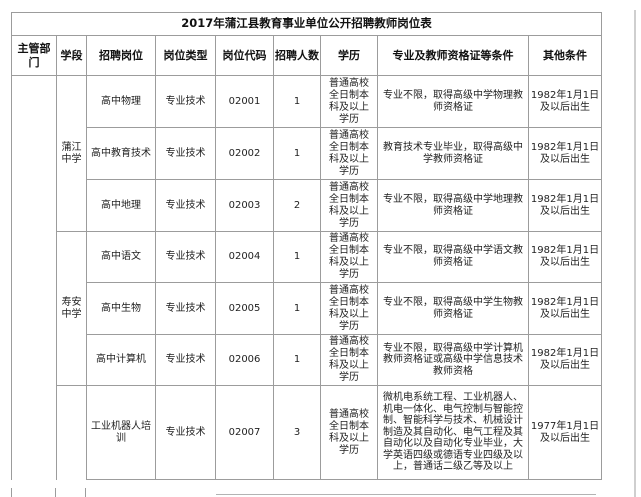 Image resolution: width=641 pixels, height=497 pixels. I want to click on cell-qualification: 专业不限，取得高级中学物理教师资格证, so click(453, 101).